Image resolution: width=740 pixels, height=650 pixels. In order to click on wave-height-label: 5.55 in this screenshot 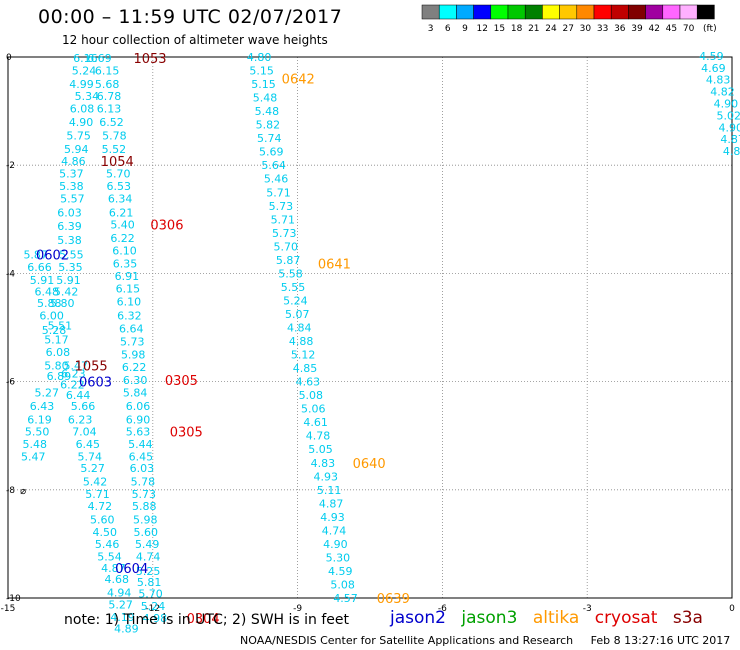, I will do `click(71, 254)`.